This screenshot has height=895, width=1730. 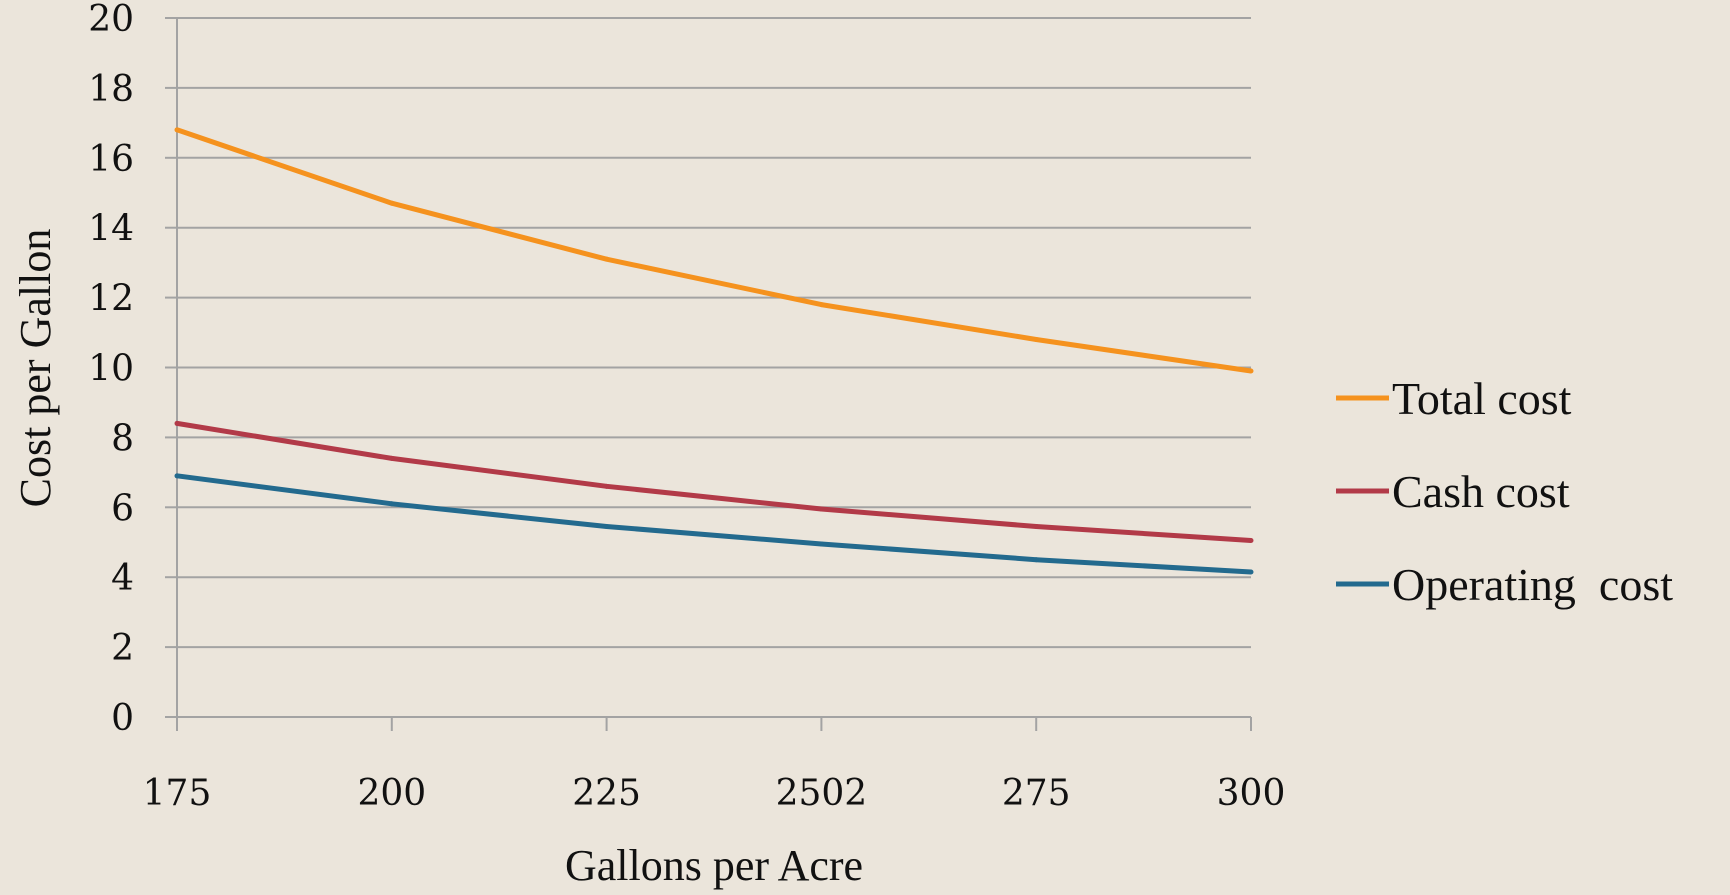 I want to click on y-tick-label: 4, so click(x=122, y=578).